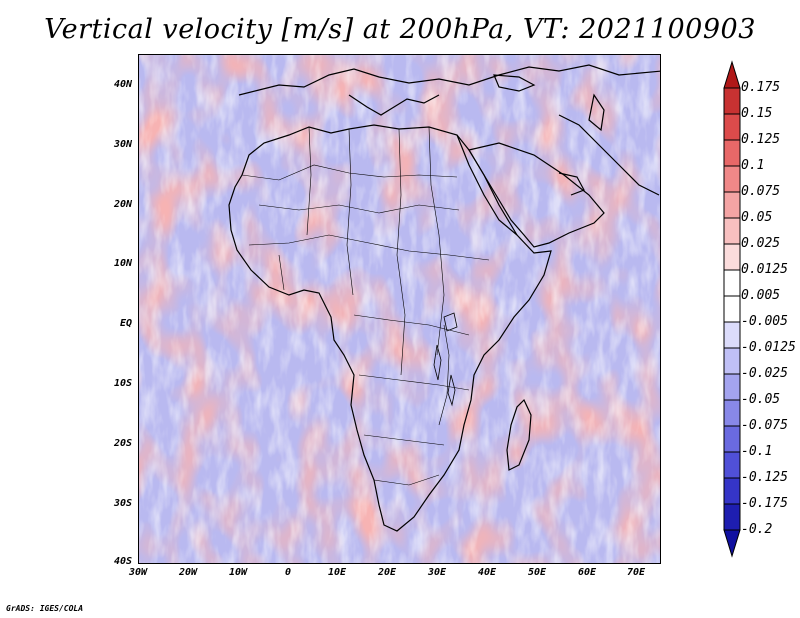  I want to click on lakes, so click(445, 359).